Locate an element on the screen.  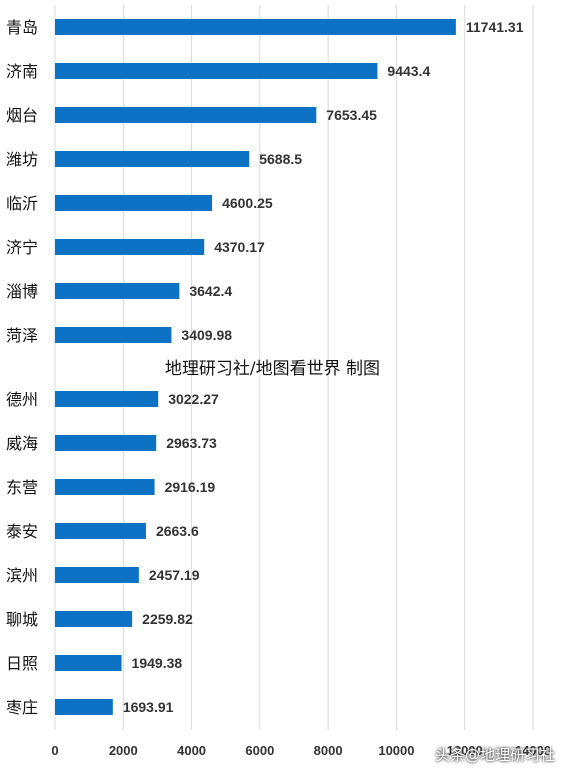
data-label: 3022.27 is located at coordinates (193, 399).